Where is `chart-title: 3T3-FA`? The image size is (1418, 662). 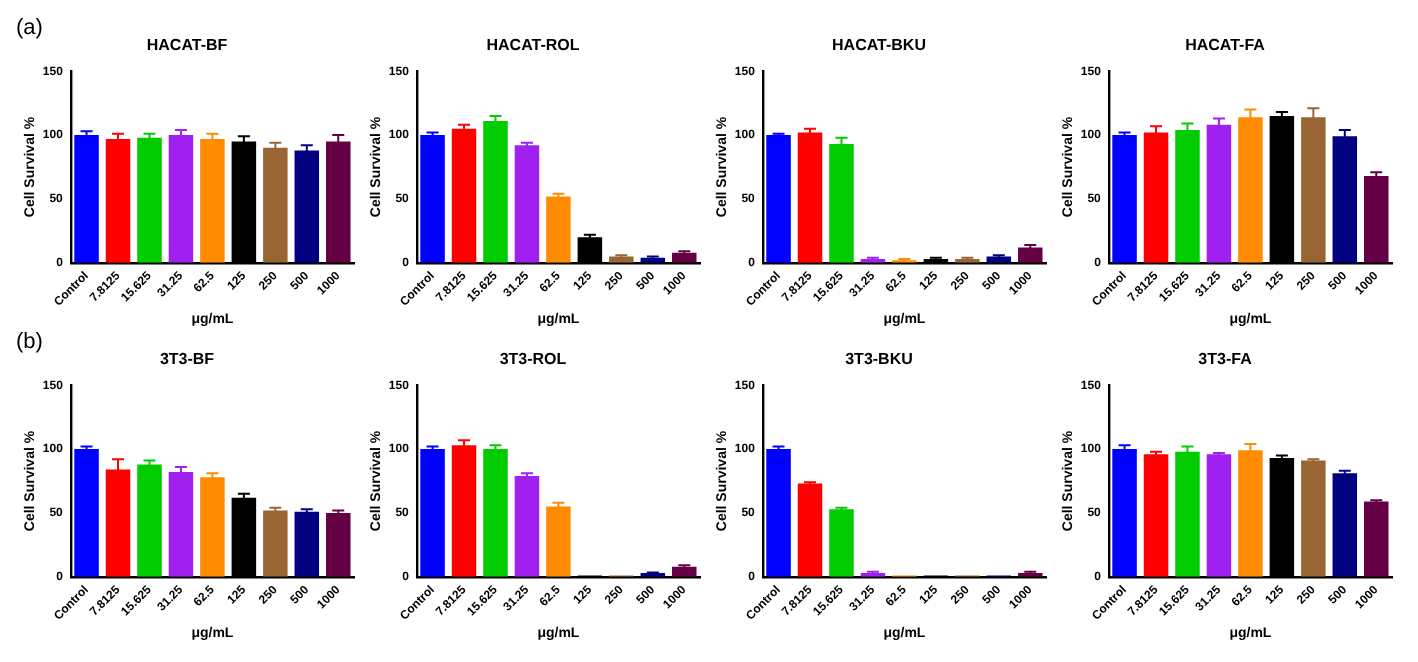 chart-title: 3T3-FA is located at coordinates (1225, 359).